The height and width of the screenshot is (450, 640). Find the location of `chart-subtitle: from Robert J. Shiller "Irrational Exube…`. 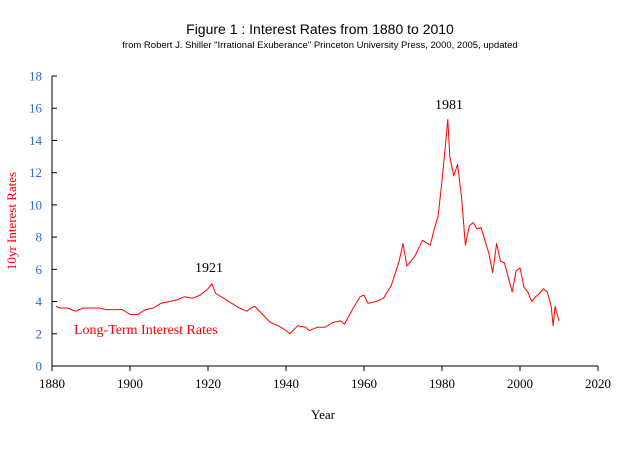

chart-subtitle: from Robert J. Shiller "Irrational Exube… is located at coordinates (319, 45).